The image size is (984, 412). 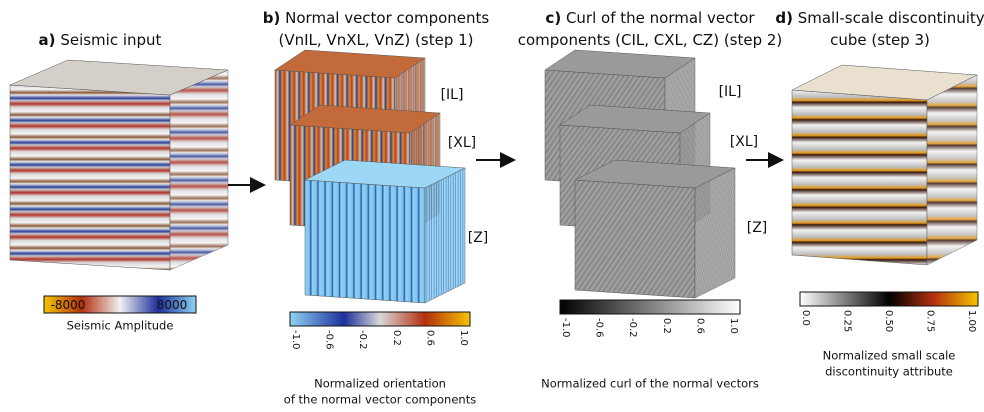 I want to click on colorbar-caption: Seismic Amplitude, so click(x=120, y=326).